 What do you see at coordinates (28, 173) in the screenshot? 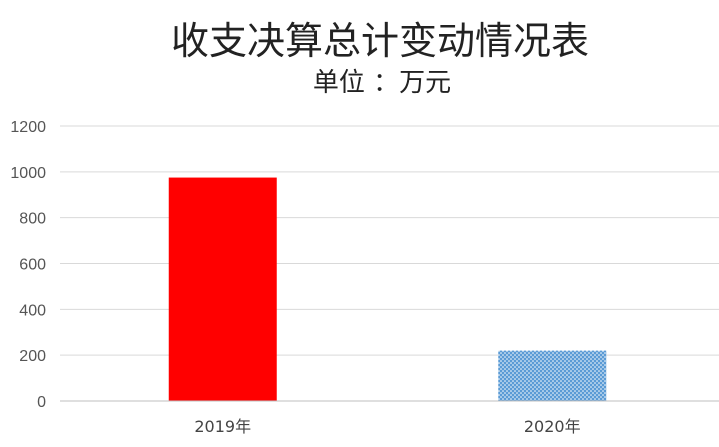
I see `y-tick-label: 1000` at bounding box center [28, 173].